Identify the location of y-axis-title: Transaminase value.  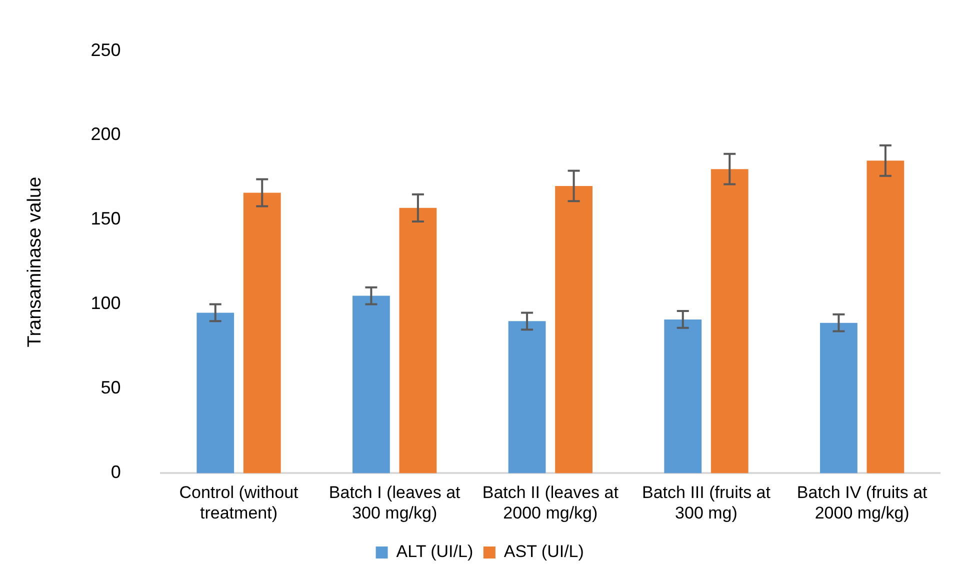
(35, 262).